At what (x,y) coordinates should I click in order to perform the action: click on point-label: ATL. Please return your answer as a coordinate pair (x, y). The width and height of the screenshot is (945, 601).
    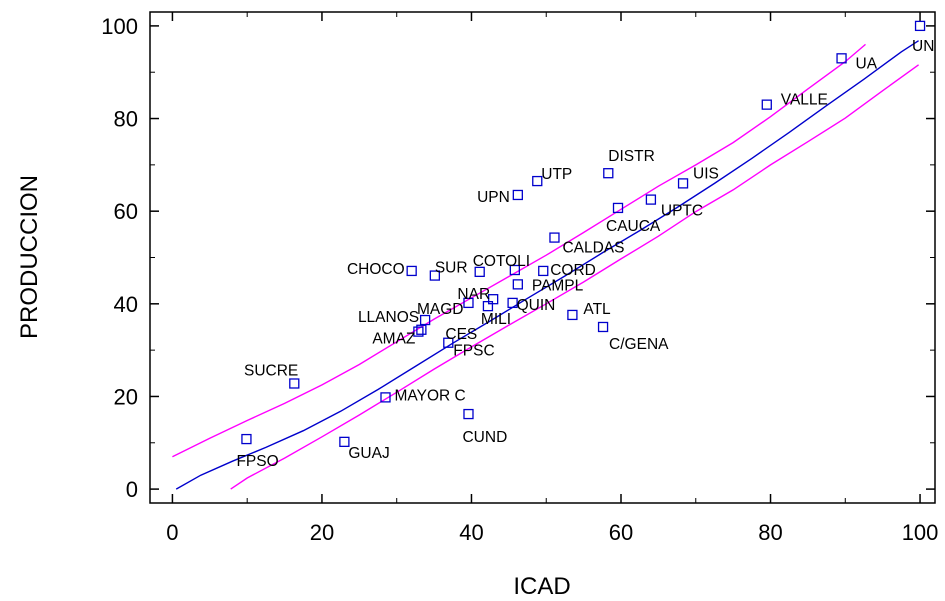
    Looking at the image, I should click on (597, 309).